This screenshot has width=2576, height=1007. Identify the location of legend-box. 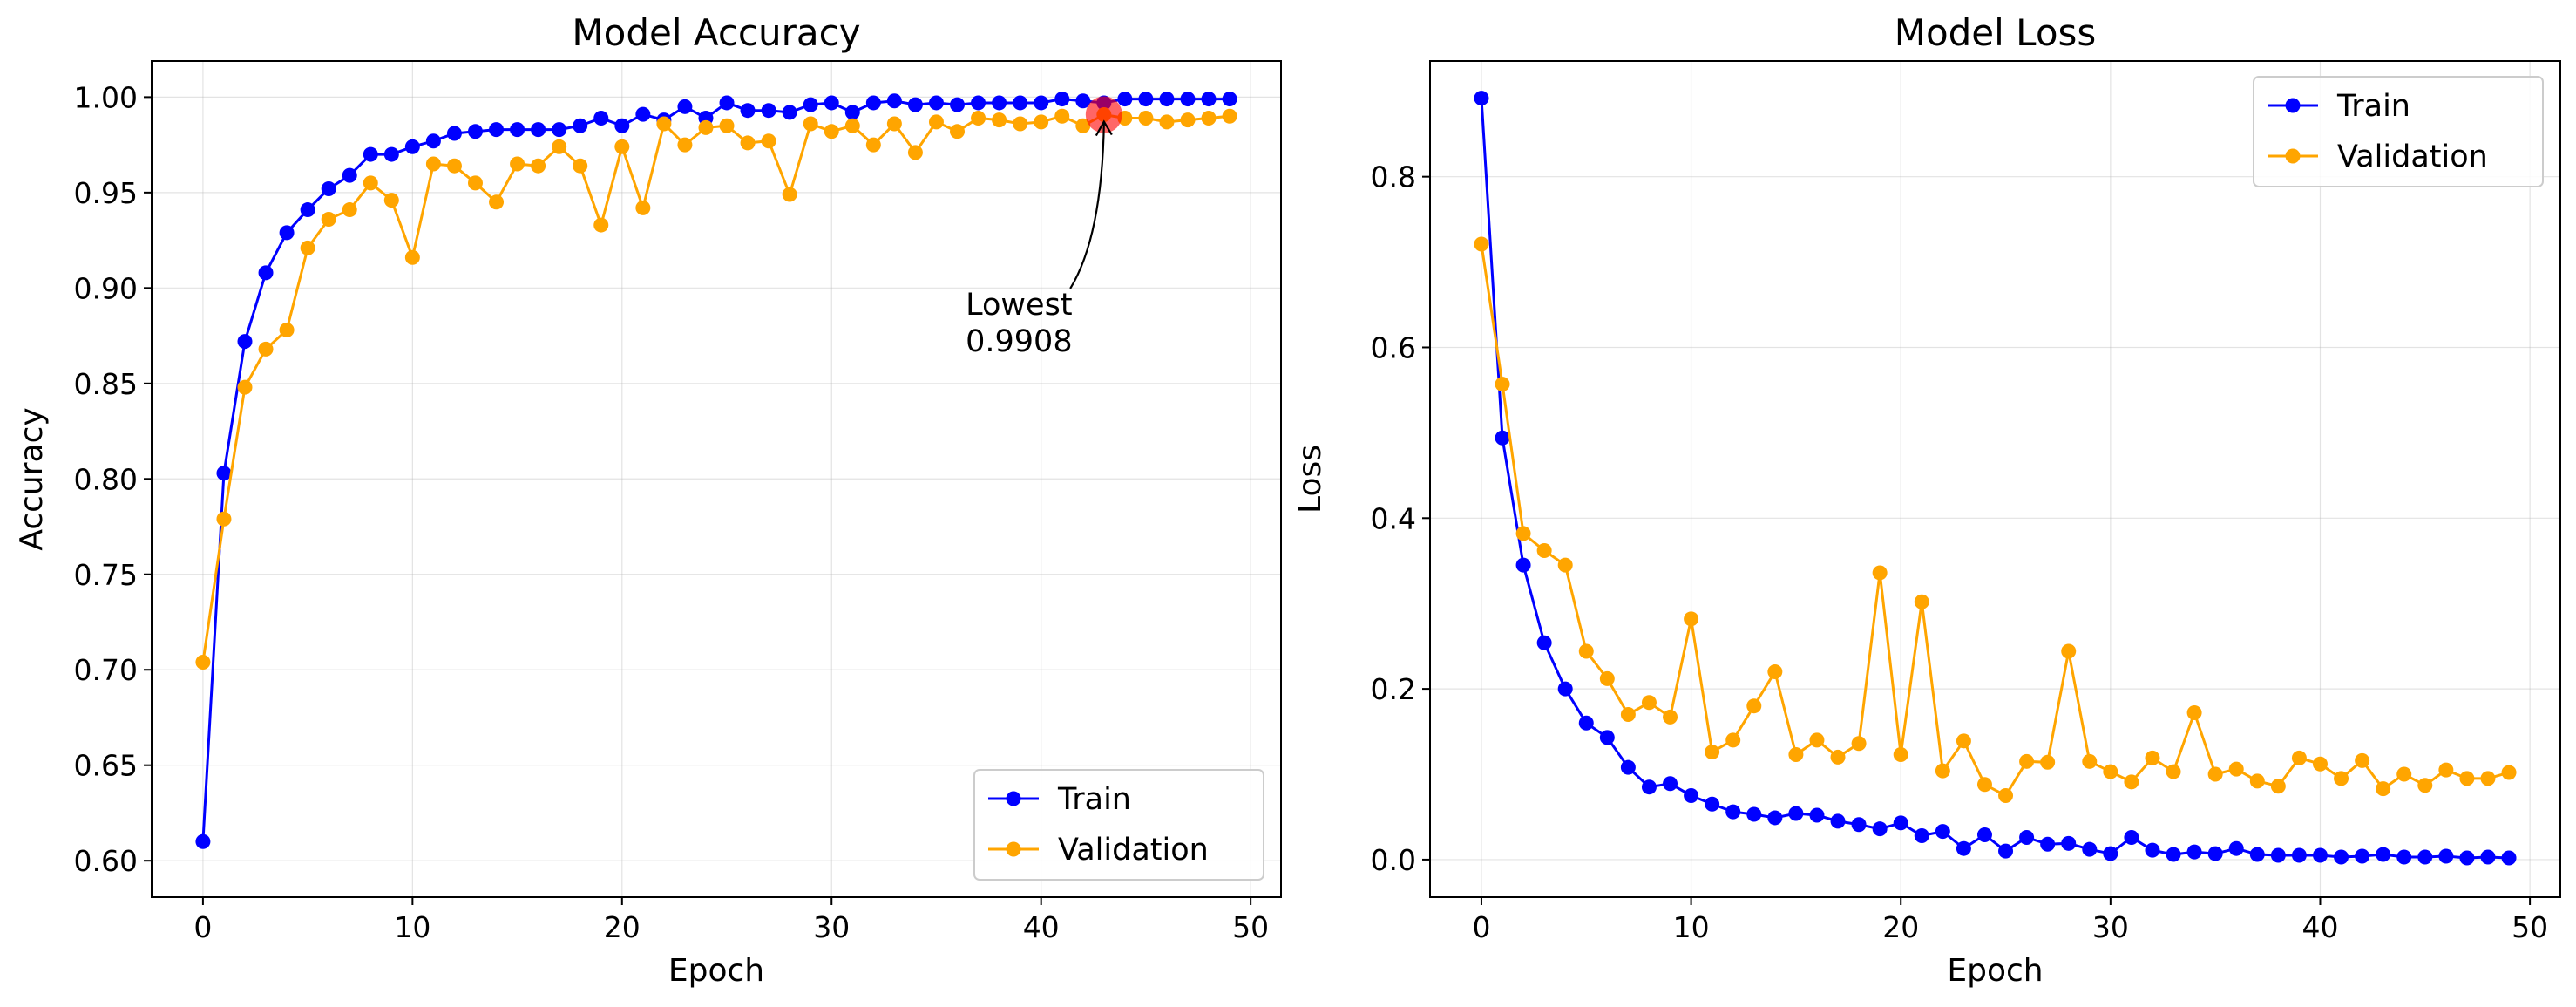
(1118, 825).